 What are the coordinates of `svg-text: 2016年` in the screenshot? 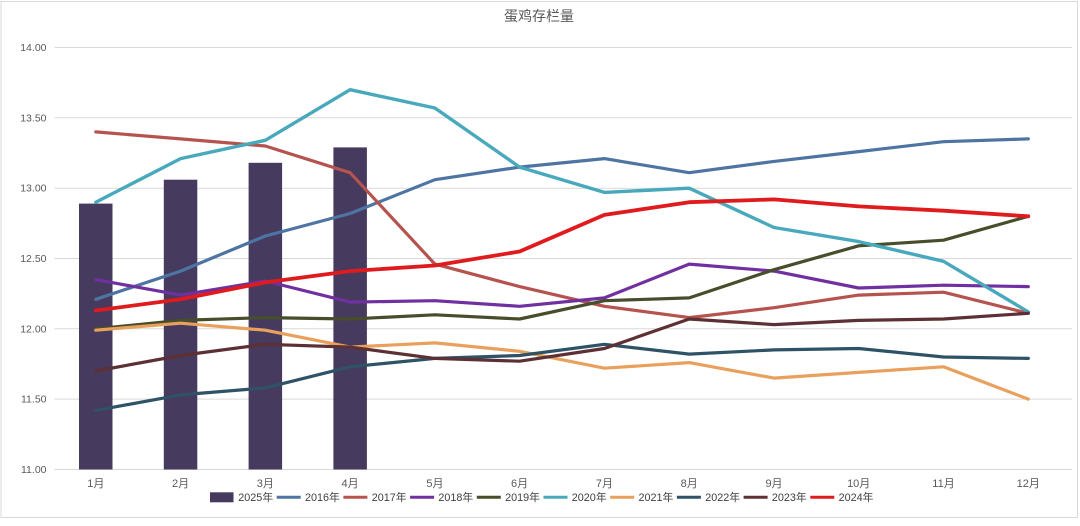 It's located at (322, 497).